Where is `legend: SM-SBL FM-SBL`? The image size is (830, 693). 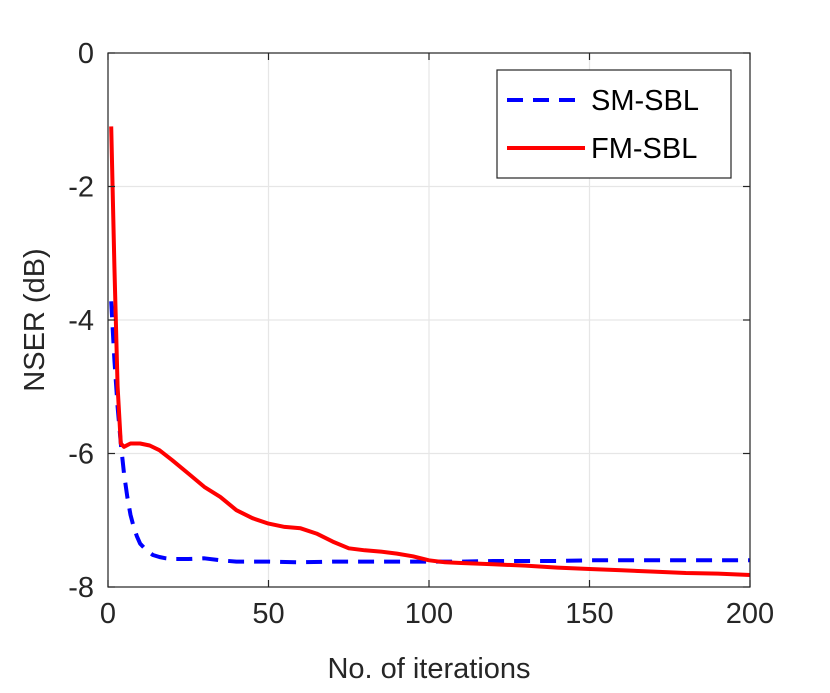
legend: SM-SBL FM-SBL is located at coordinates (614, 124).